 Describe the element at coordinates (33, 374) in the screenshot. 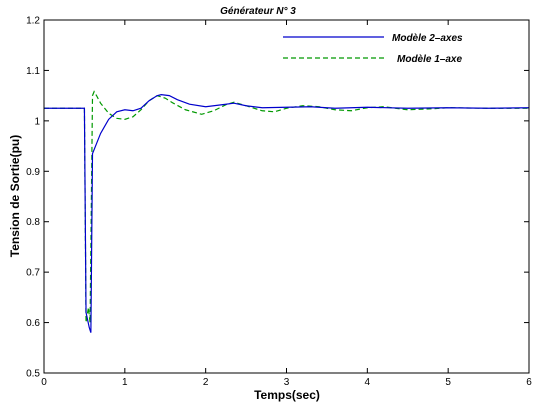

I see `y-tick-label: 0.5` at that location.